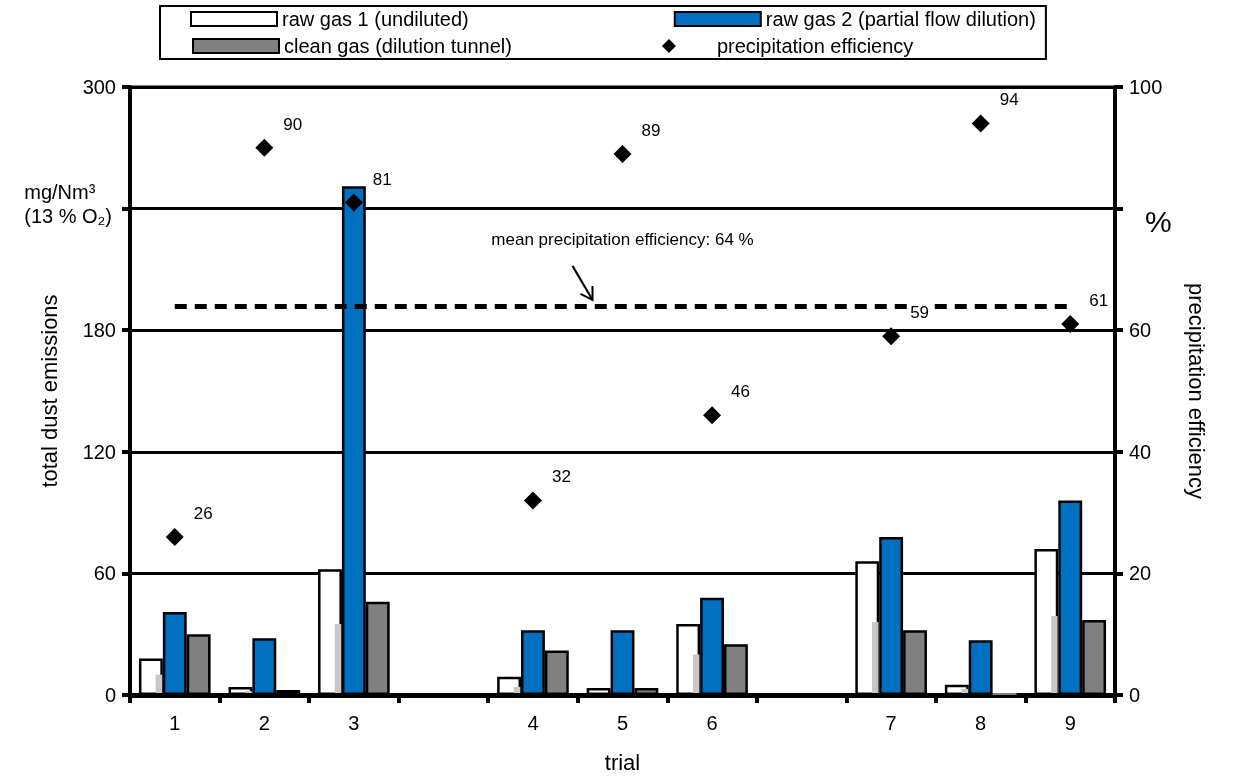 Image resolution: width=1246 pixels, height=783 pixels. I want to click on data-label: 26, so click(203, 513).